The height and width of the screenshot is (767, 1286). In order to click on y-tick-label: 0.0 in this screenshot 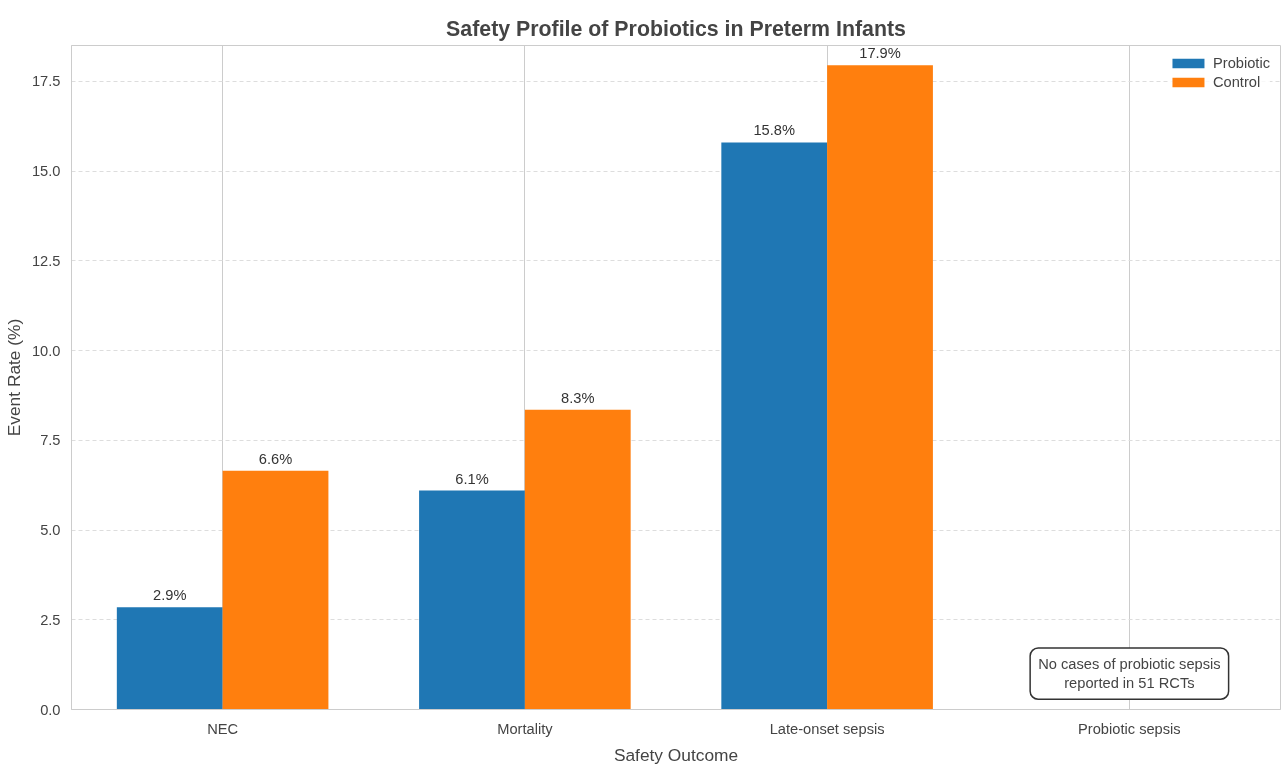, I will do `click(50, 709)`.